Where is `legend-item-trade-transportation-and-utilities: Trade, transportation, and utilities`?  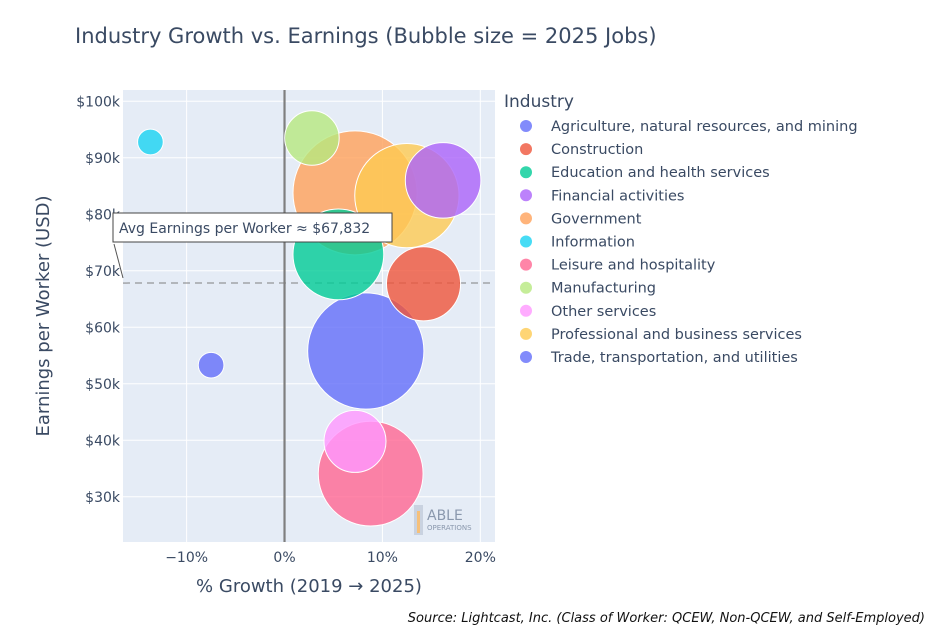
legend-item-trade-transportation-and-utilities: Trade, transportation, and utilities is located at coordinates (659, 358).